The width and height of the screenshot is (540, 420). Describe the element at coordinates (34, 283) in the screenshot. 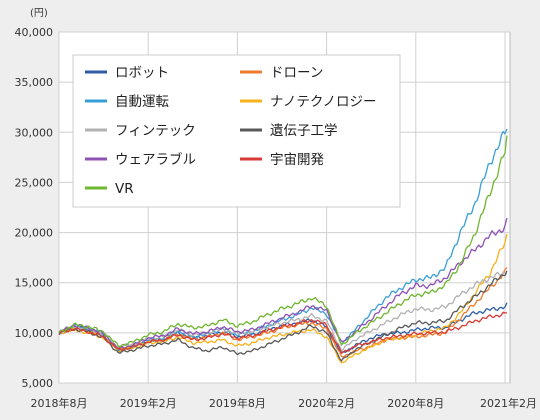

I see `y-tick-label: 15,000` at that location.